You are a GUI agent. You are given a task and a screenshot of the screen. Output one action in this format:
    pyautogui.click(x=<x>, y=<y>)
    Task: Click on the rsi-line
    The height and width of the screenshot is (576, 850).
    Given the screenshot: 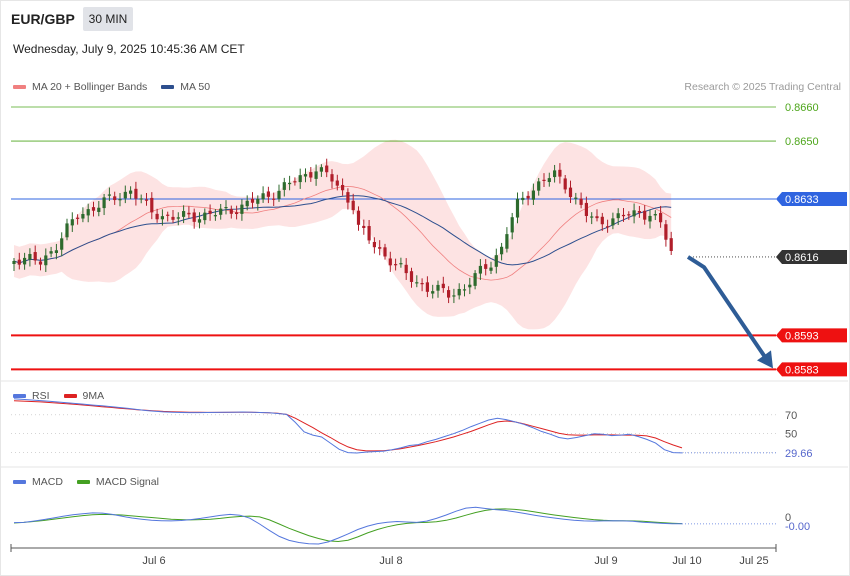 What is the action you would take?
    pyautogui.click(x=348, y=426)
    